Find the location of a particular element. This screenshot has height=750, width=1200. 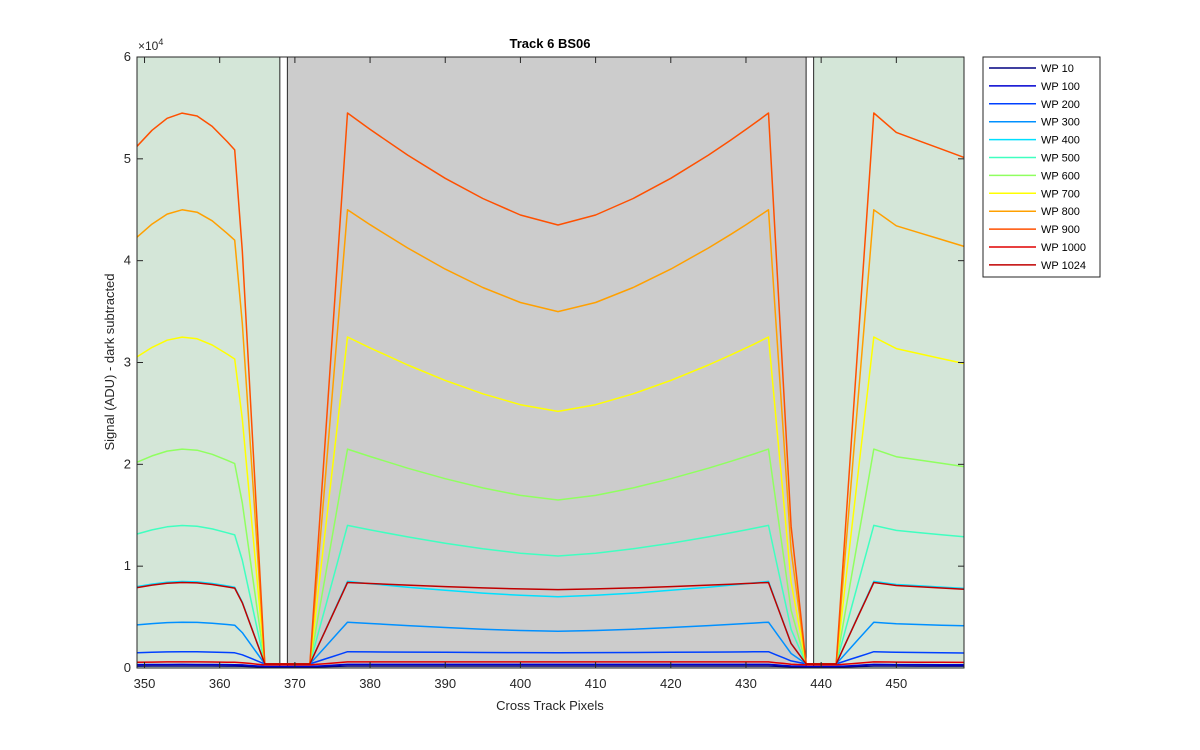

legend-entry-label: WP 500 is located at coordinates (1060, 159).